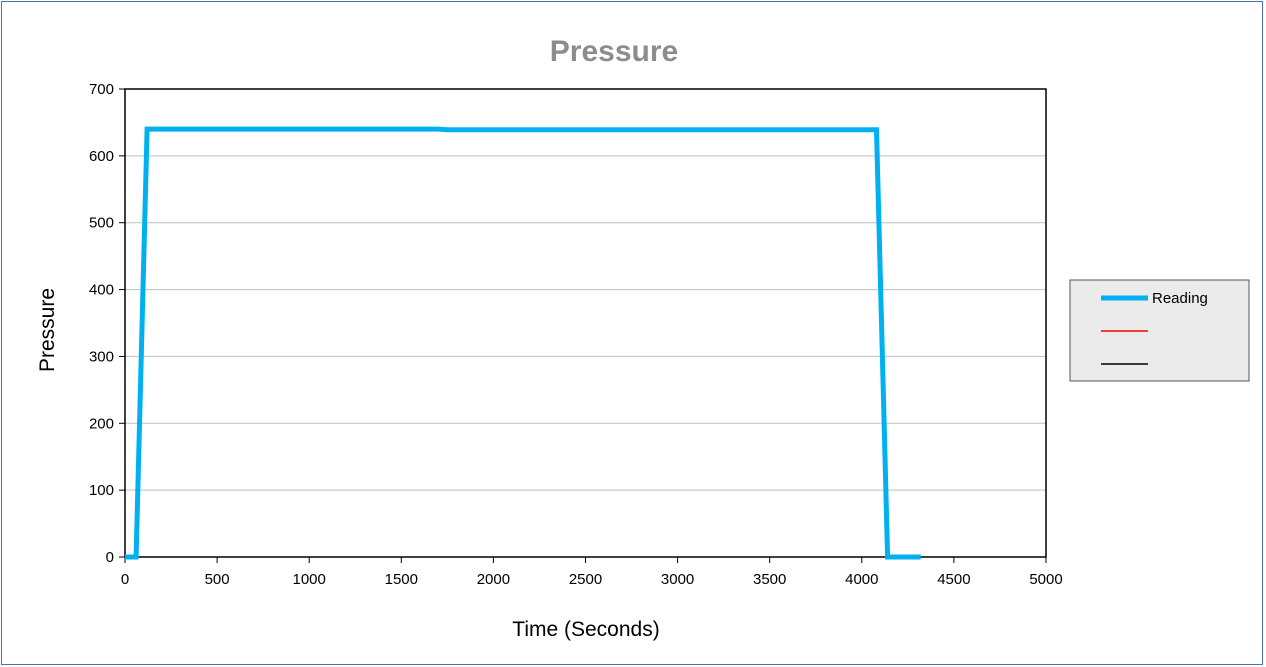 The image size is (1266, 667). I want to click on y-tick-label: 600, so click(101, 156).